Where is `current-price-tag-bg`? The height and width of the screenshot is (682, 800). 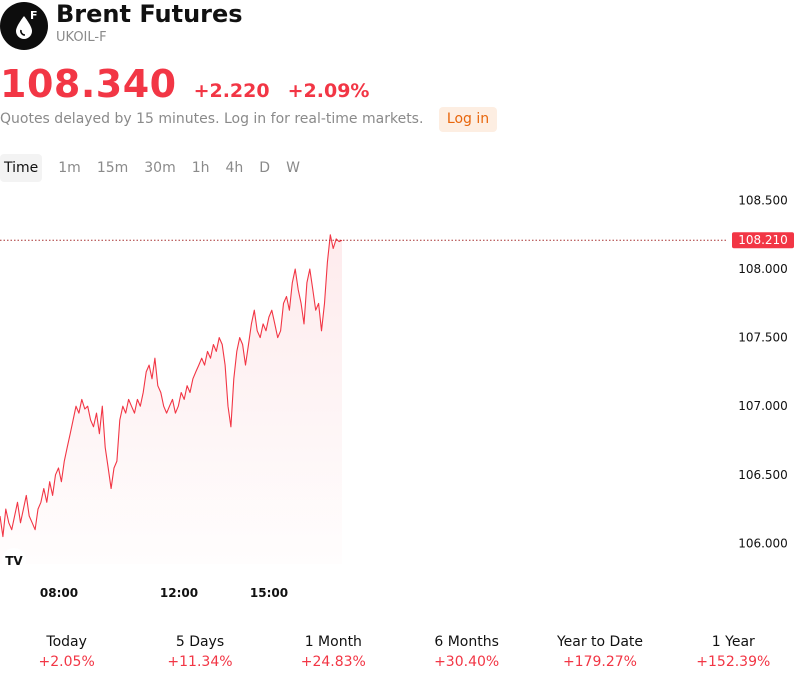 current-price-tag-bg is located at coordinates (763, 240).